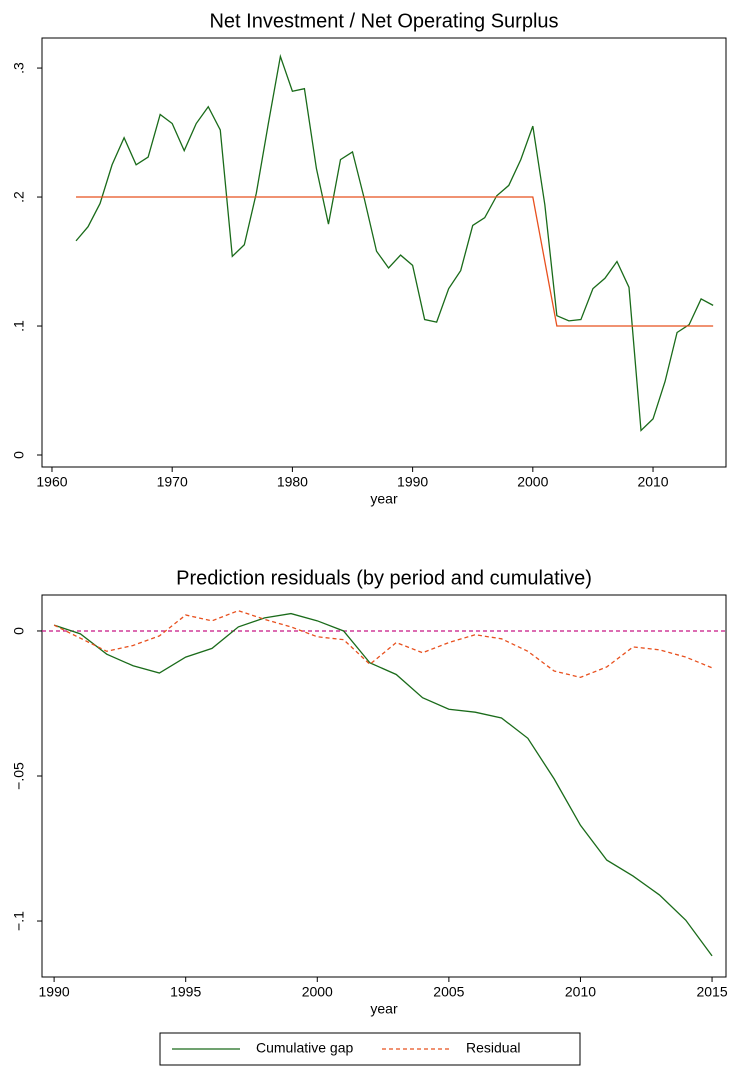 The width and height of the screenshot is (734, 1067). Describe the element at coordinates (19, 68) in the screenshot. I see `y-tick-label: .3` at that location.